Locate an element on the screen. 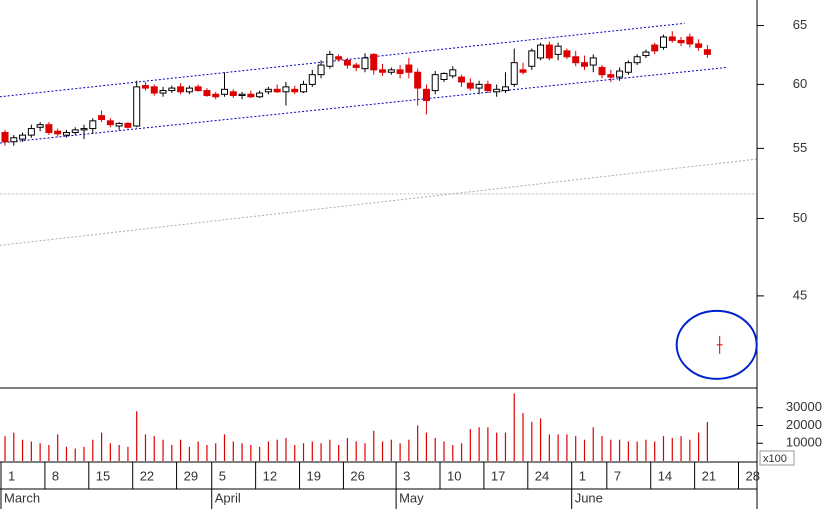  x-tick-label: 21 is located at coordinates (709, 475).